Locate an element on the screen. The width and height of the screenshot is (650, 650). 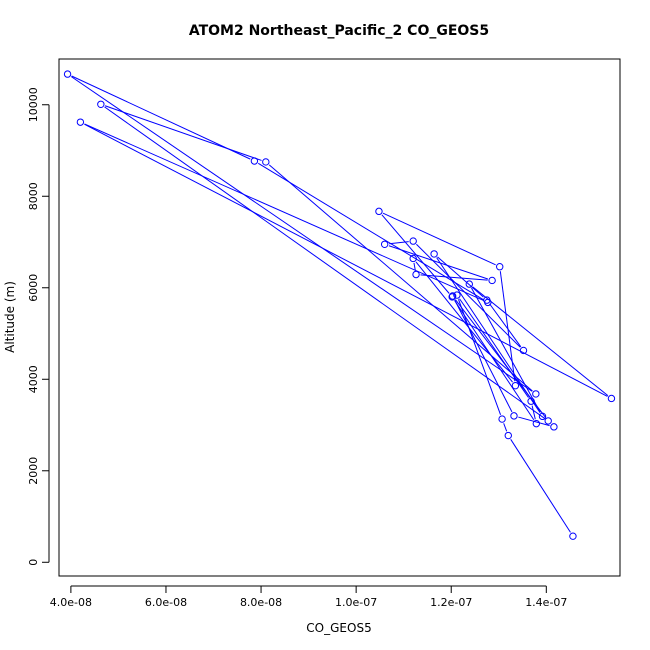
y-tick-label: 4000 is located at coordinates (33, 379).